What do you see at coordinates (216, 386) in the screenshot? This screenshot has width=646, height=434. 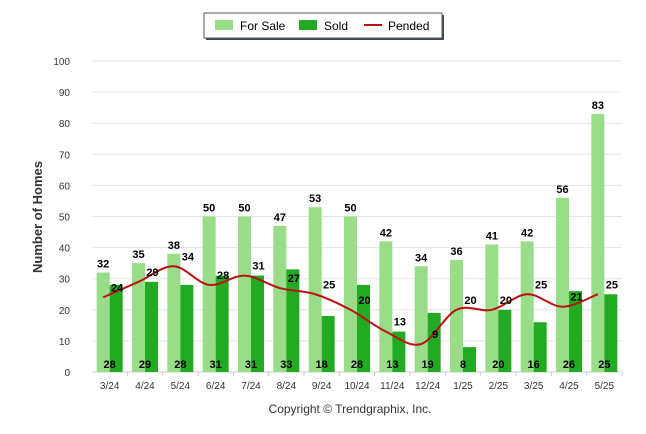 I see `x-tick-label: 6/24` at bounding box center [216, 386].